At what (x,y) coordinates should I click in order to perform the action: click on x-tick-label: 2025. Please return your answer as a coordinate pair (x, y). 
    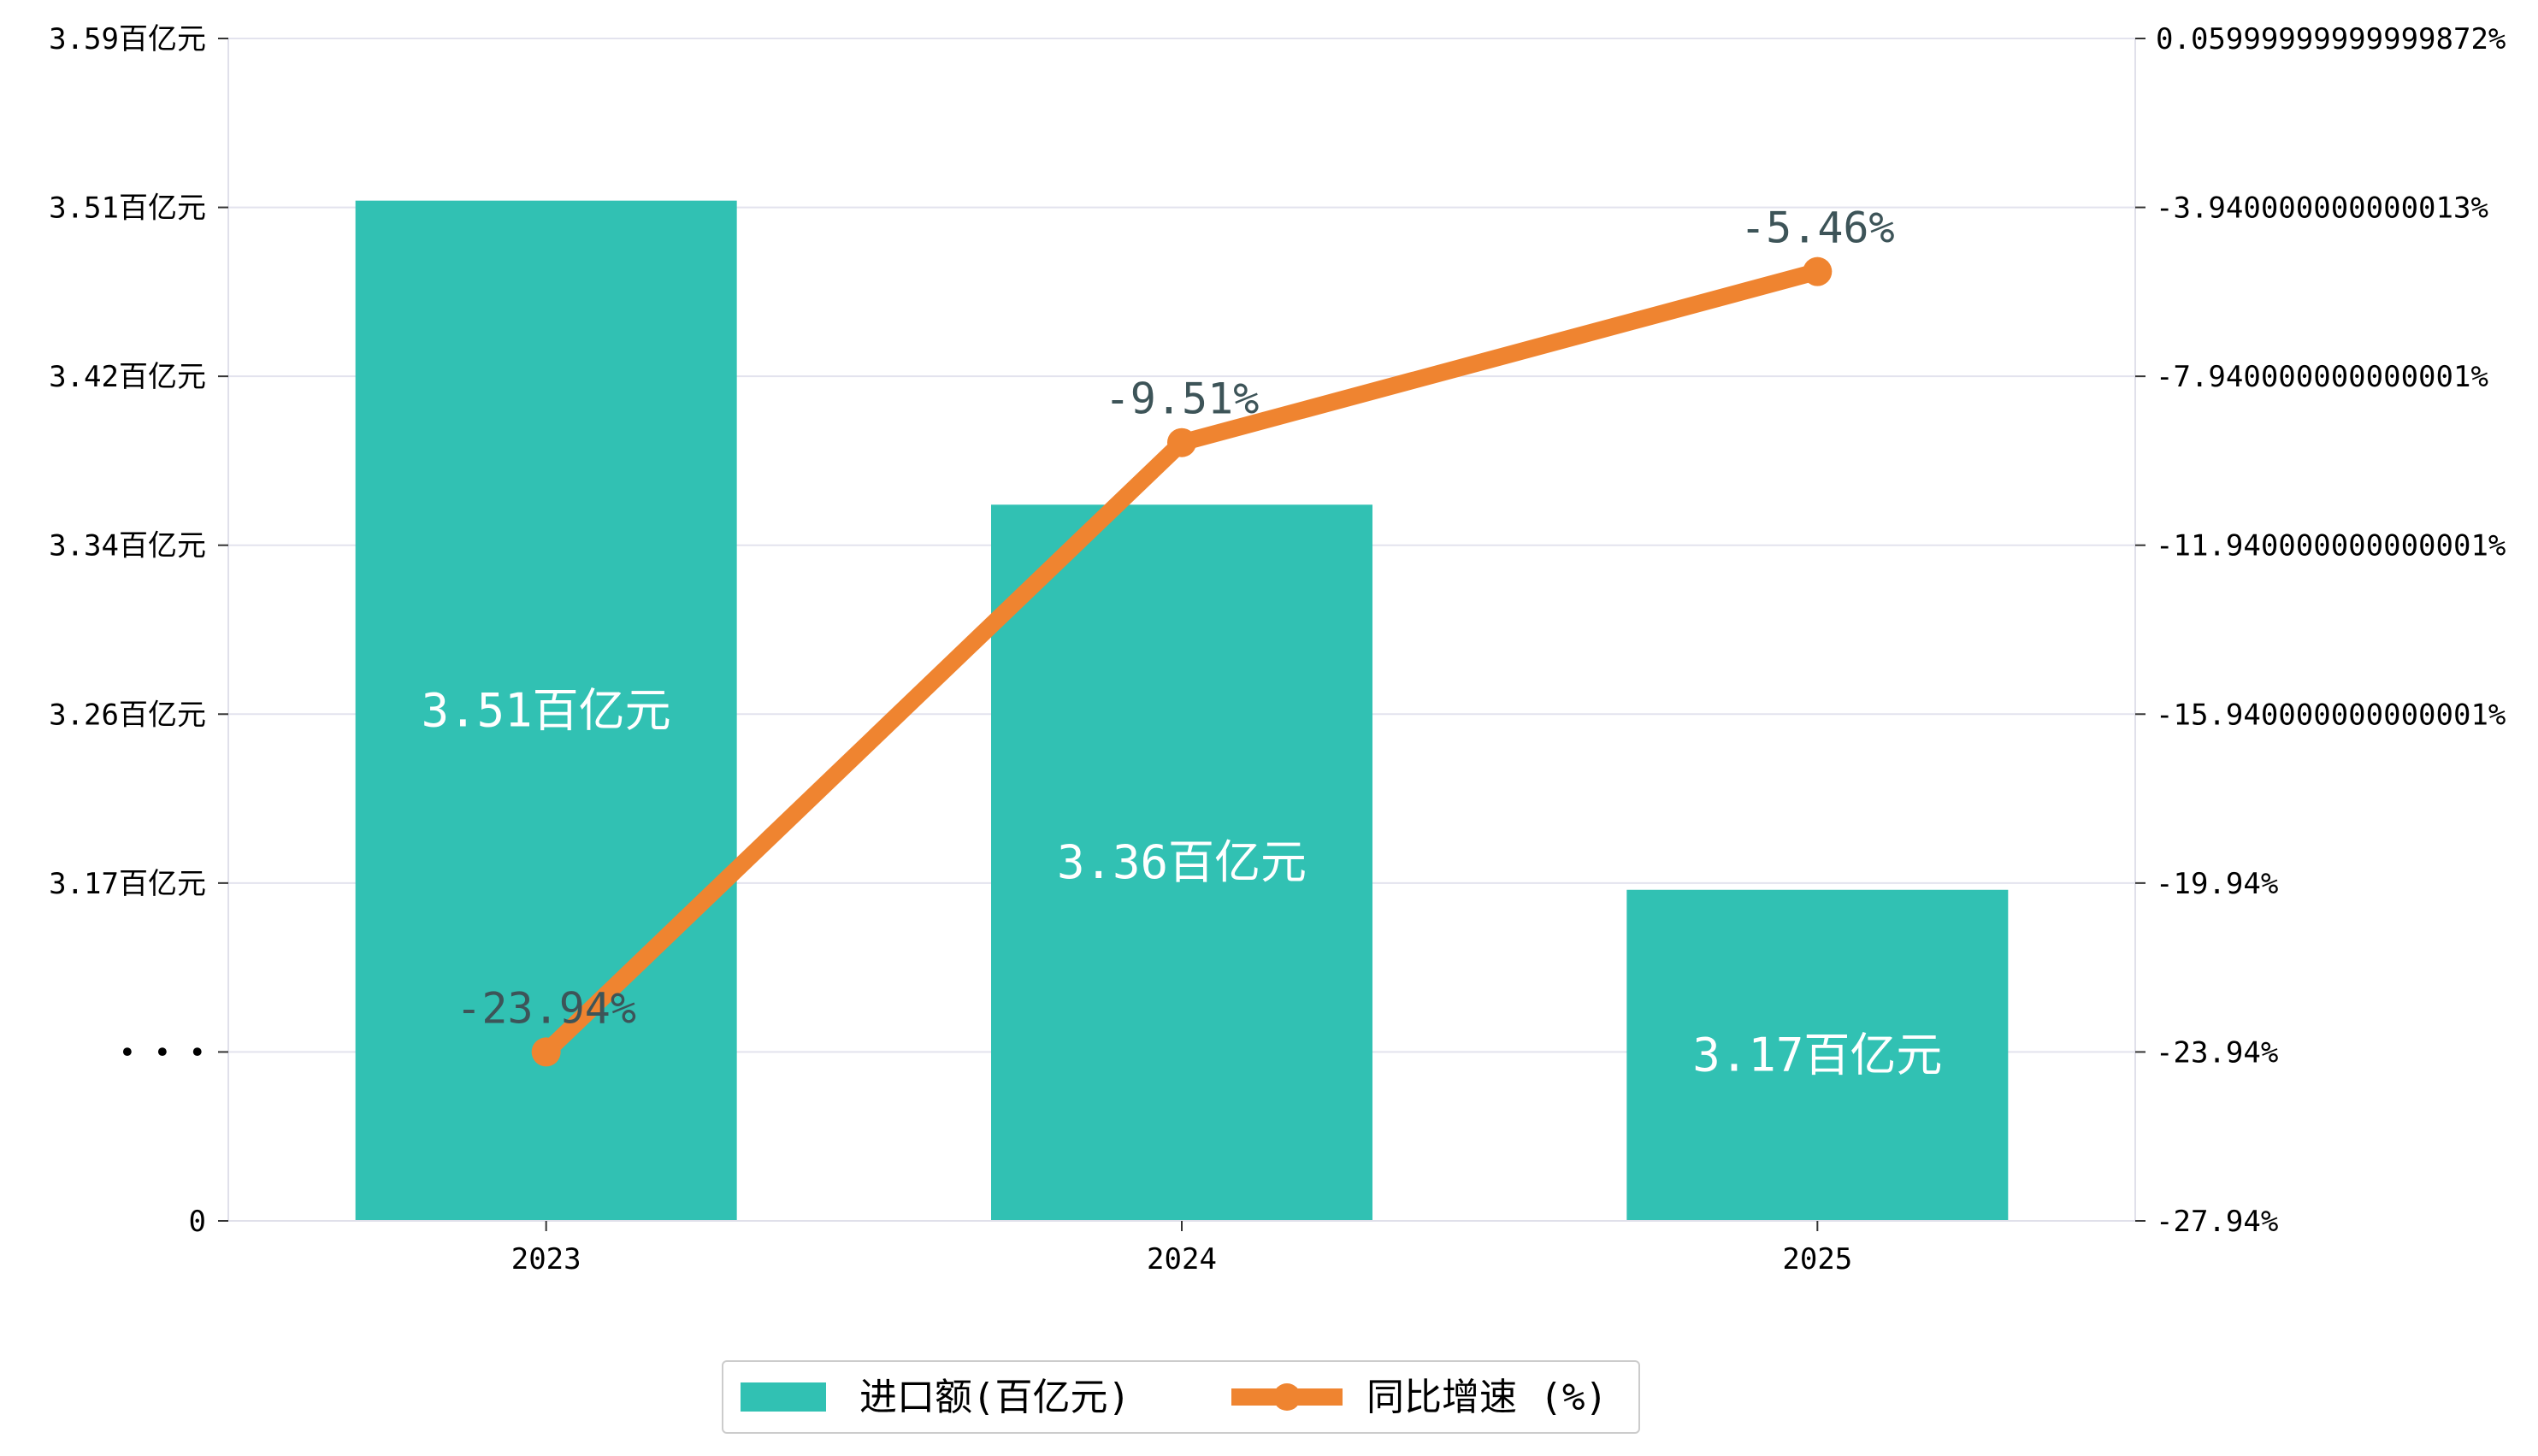
    Looking at the image, I should click on (1817, 1259).